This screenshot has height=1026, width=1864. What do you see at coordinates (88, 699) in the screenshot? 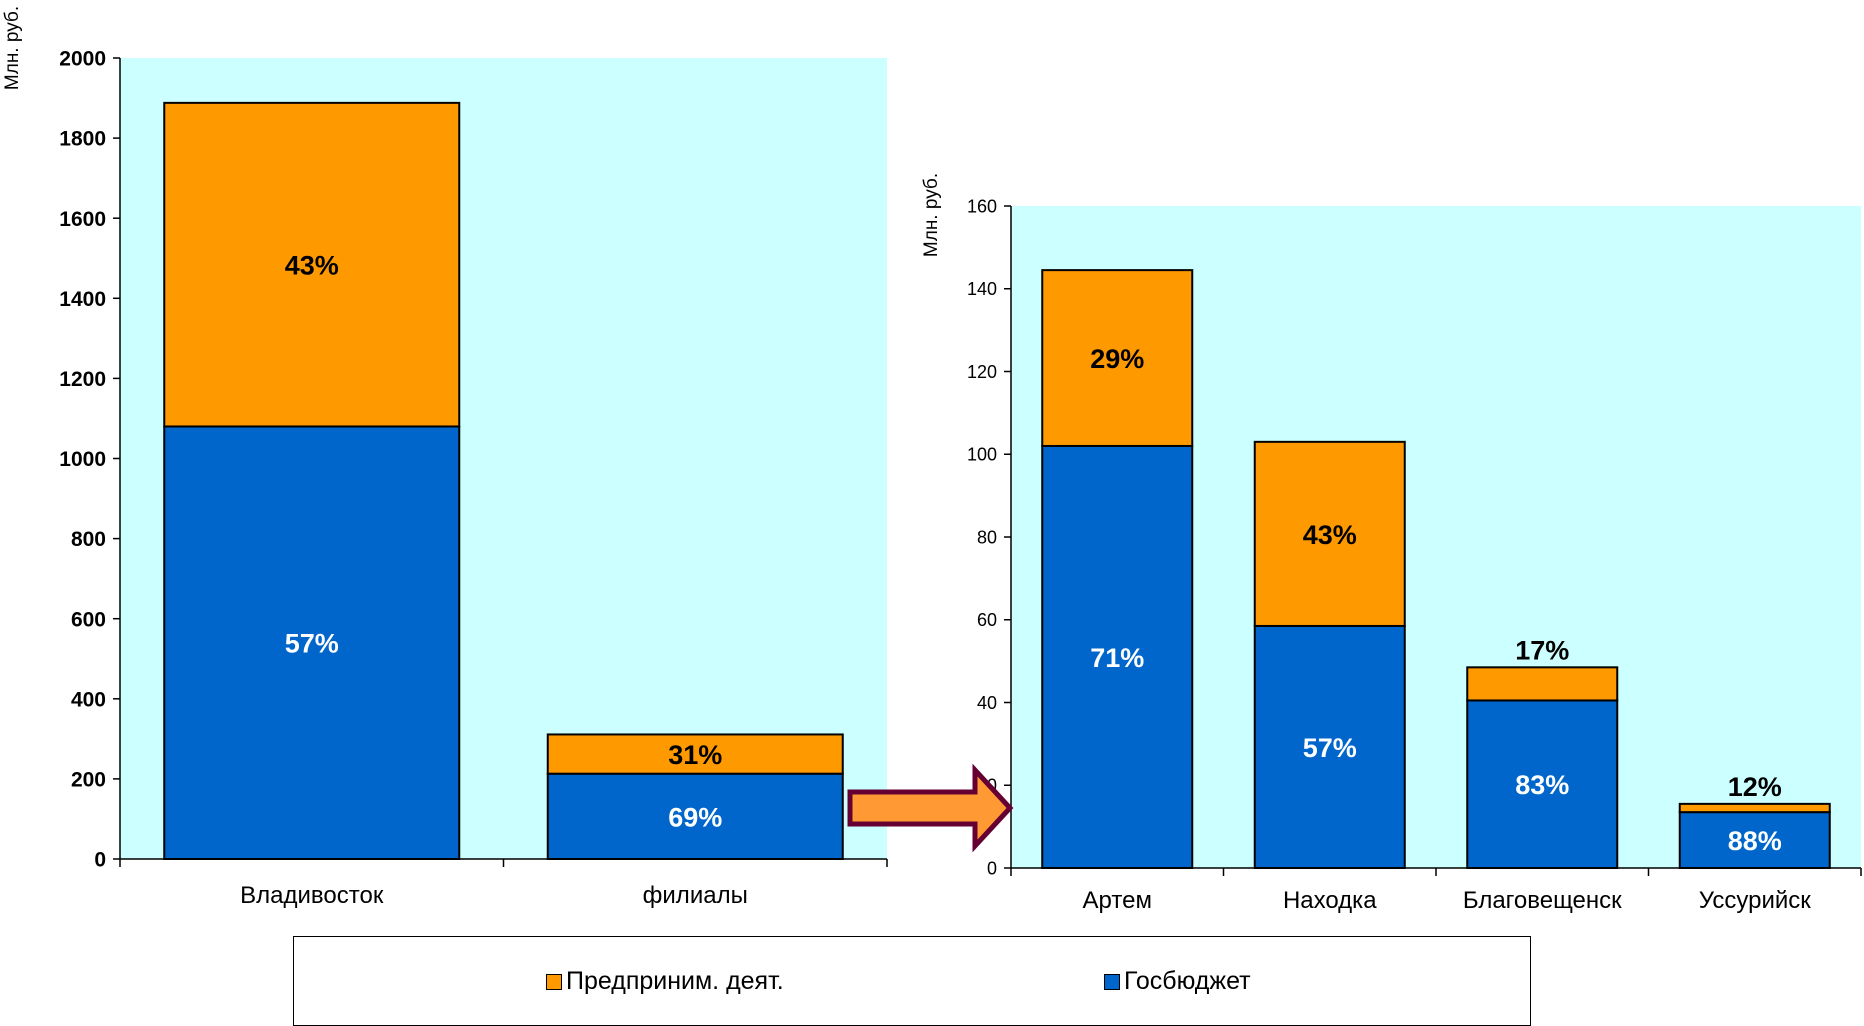
I see `left-y-tick-label: 400` at bounding box center [88, 699].